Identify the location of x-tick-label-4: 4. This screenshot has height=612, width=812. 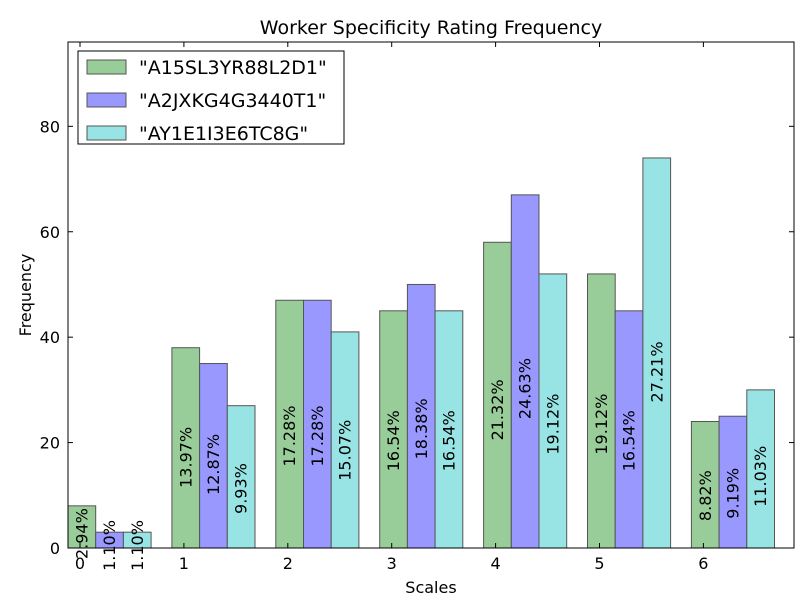
(496, 563).